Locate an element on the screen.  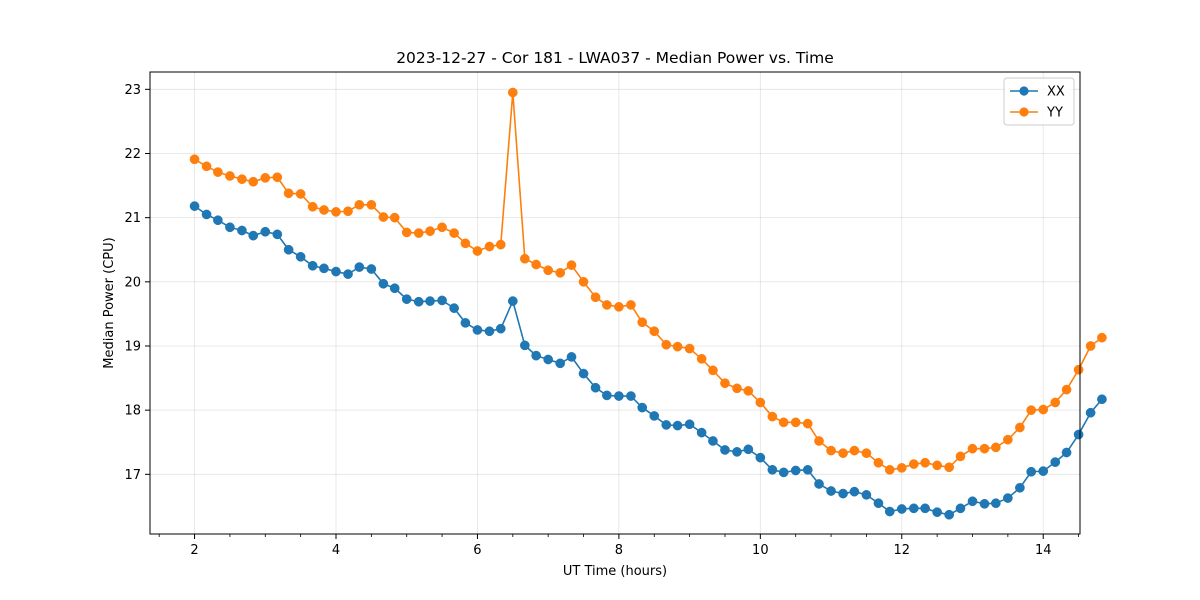
y-tick-label: 22 is located at coordinates (132, 154).